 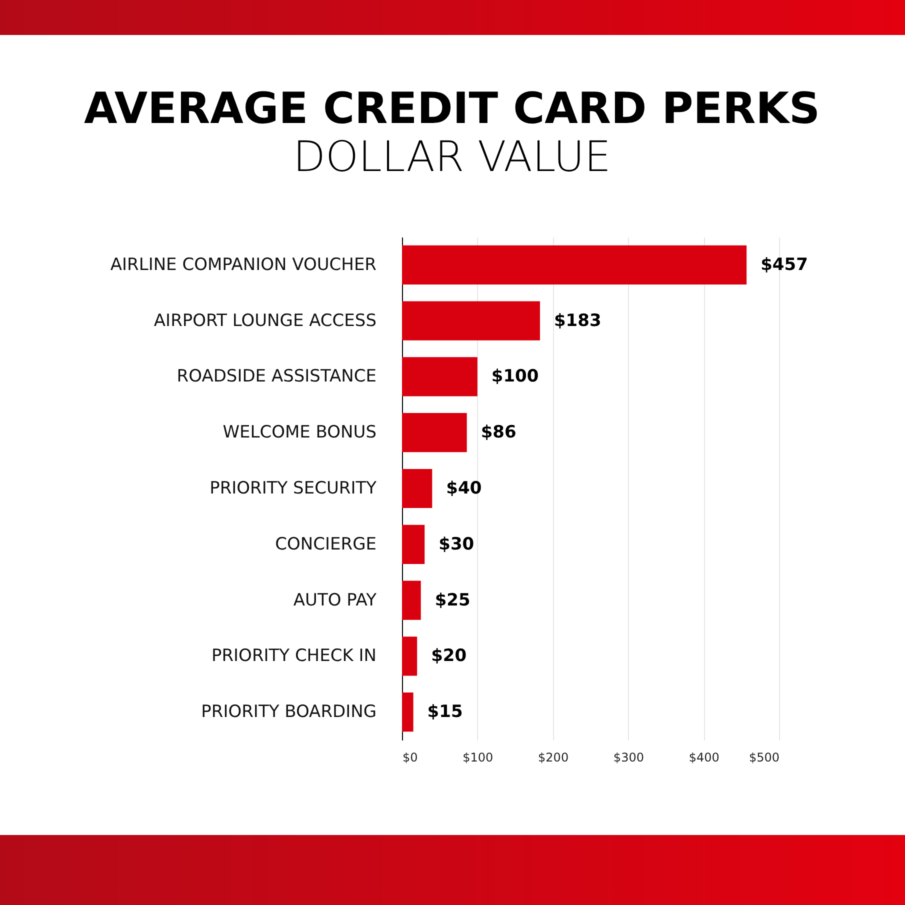 I want to click on x-tick-label: $100, so click(x=478, y=757).